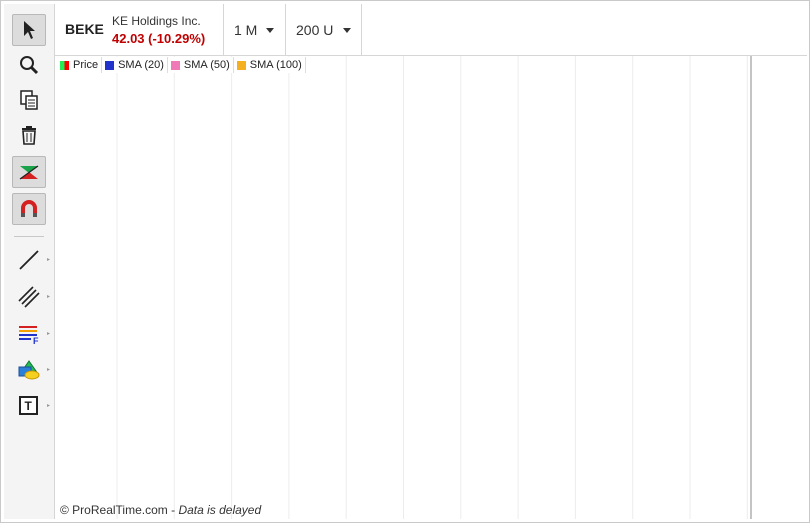 The height and width of the screenshot is (524, 811). What do you see at coordinates (206, 65) in the screenshot?
I see `legend-label: SMA (50)` at bounding box center [206, 65].